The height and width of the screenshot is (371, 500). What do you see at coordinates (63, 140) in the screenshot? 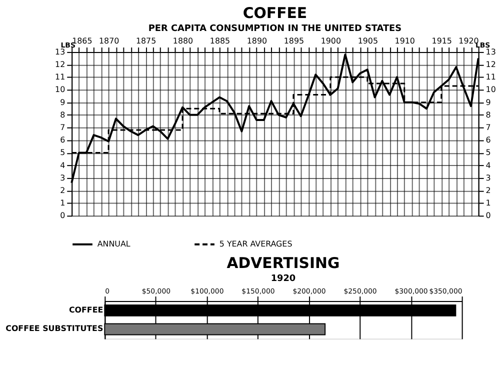
I see `y-tick-label: 6` at bounding box center [63, 140].